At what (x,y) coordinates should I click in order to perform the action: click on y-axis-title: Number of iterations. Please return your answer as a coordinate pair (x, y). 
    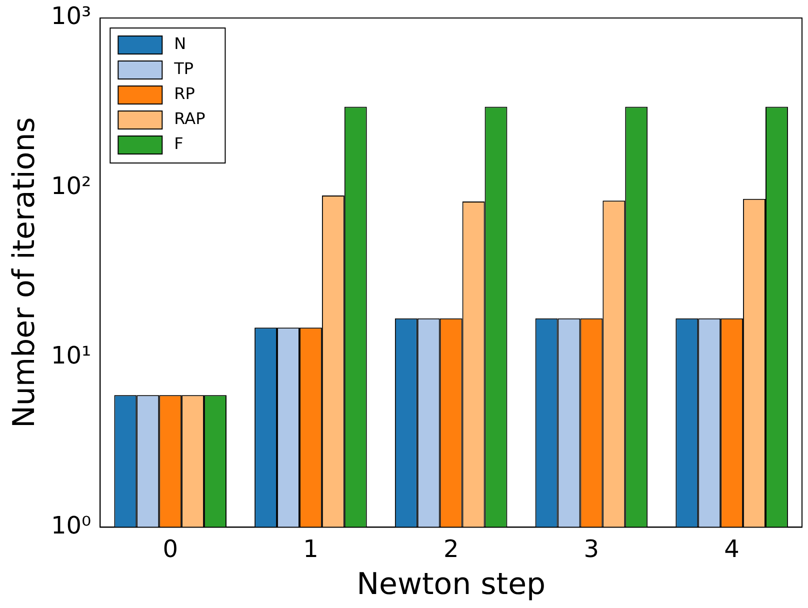
    Looking at the image, I should click on (24, 272).